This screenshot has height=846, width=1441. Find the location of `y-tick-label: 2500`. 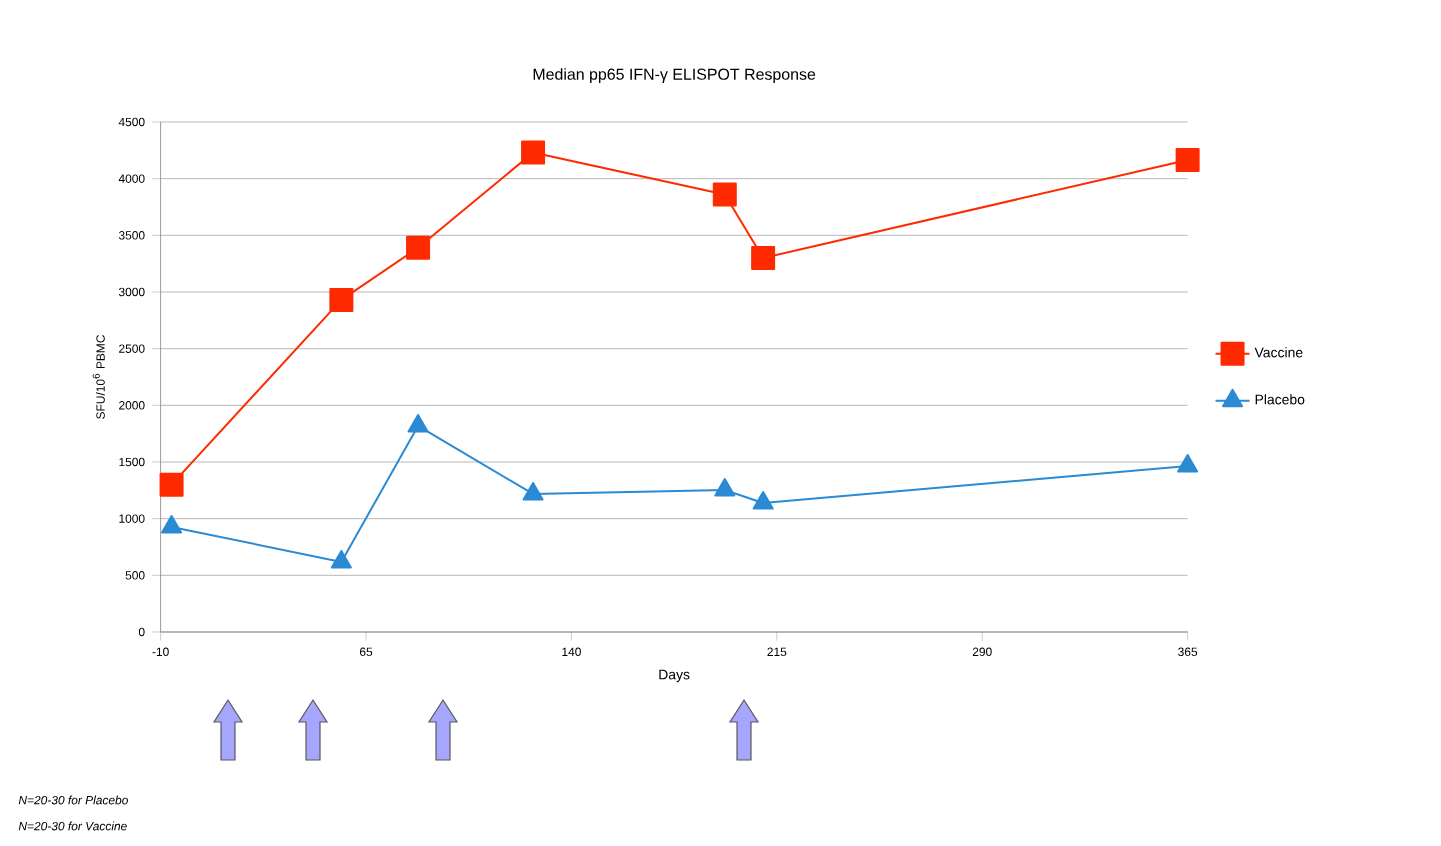

y-tick-label: 2500 is located at coordinates (132, 348).